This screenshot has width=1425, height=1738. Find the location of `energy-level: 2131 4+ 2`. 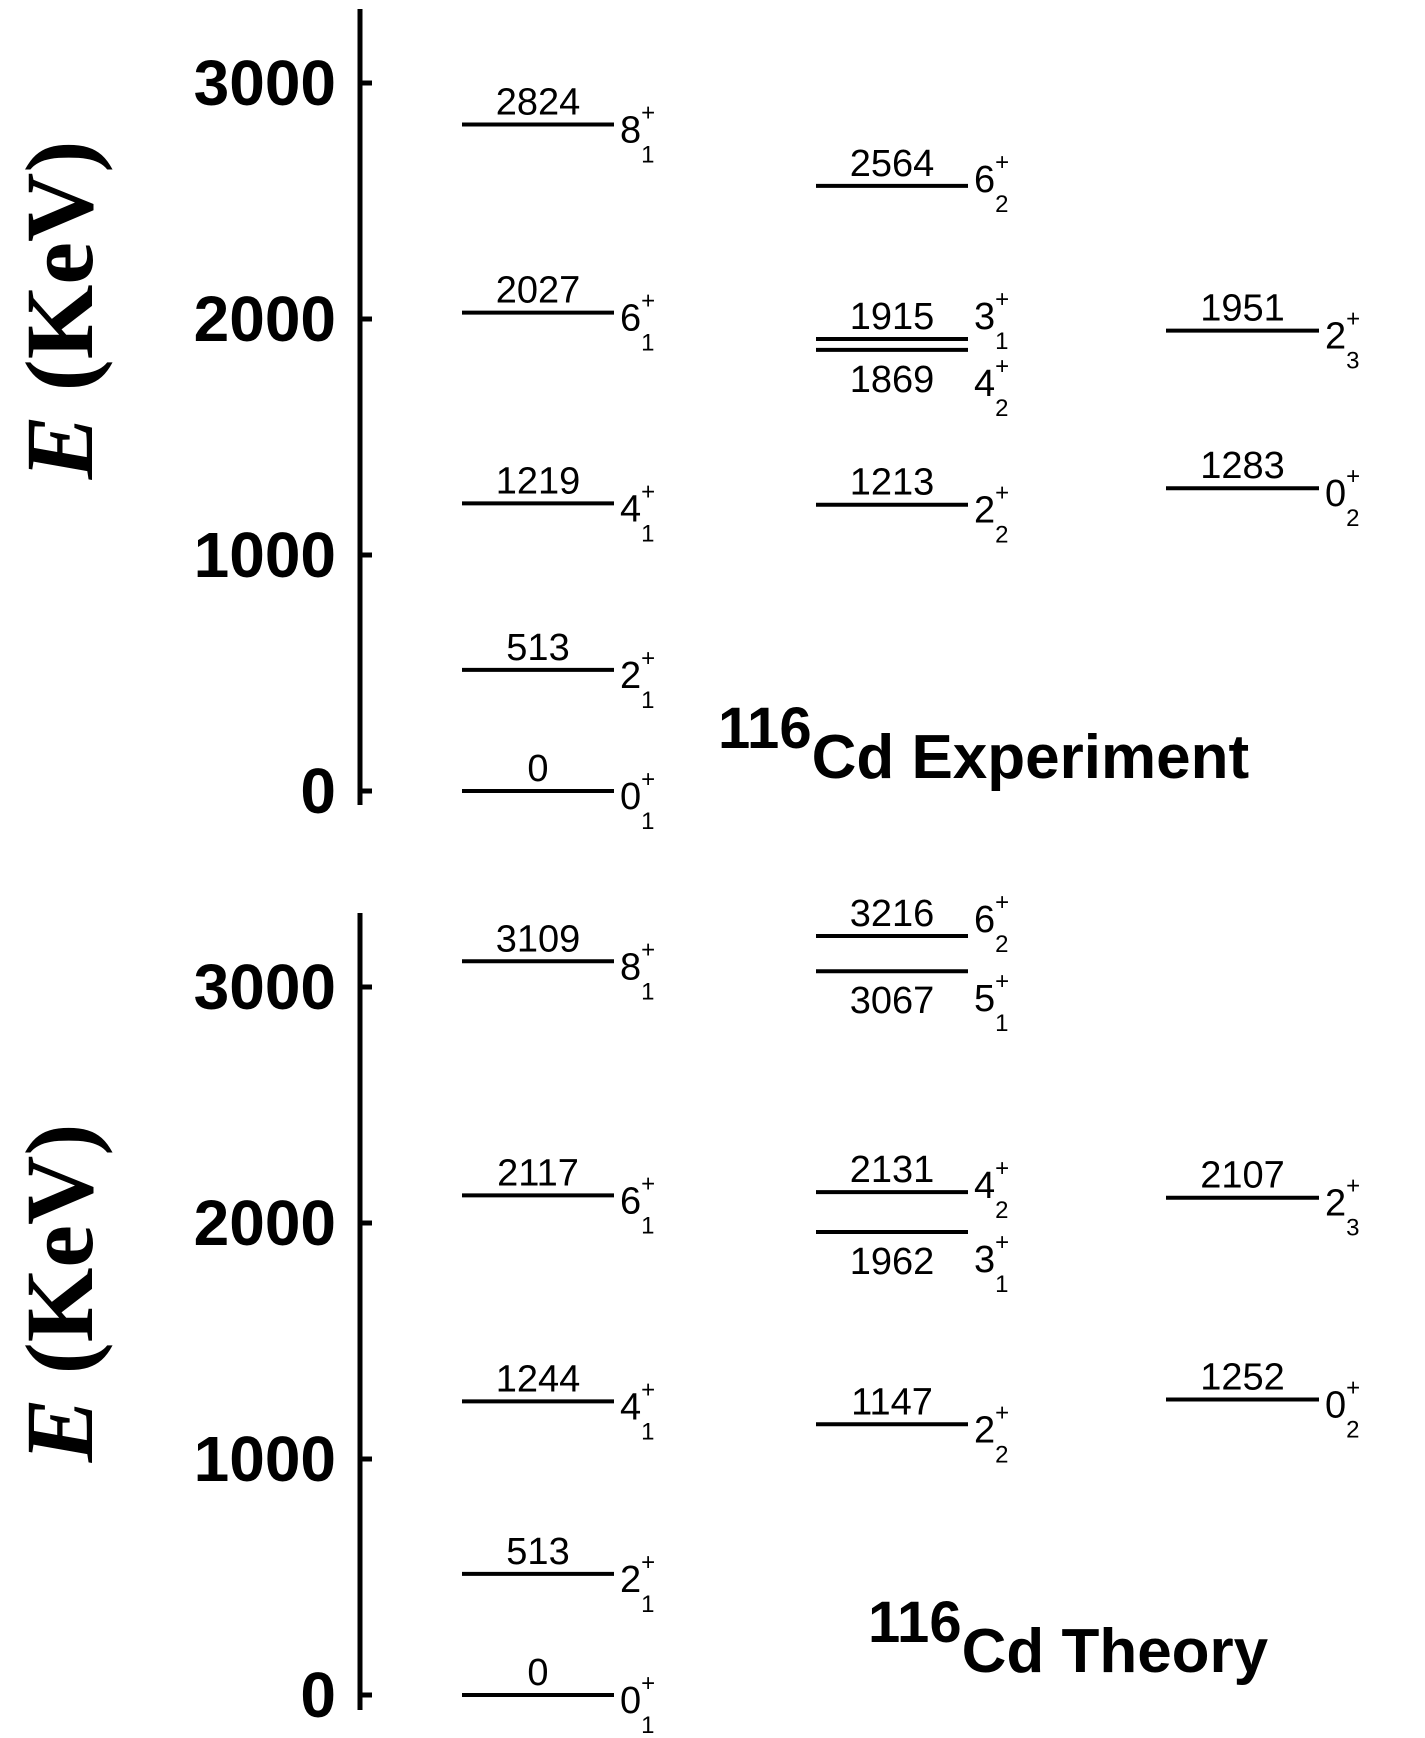

energy-level: 2131 4+ 2 is located at coordinates (912, 1186).